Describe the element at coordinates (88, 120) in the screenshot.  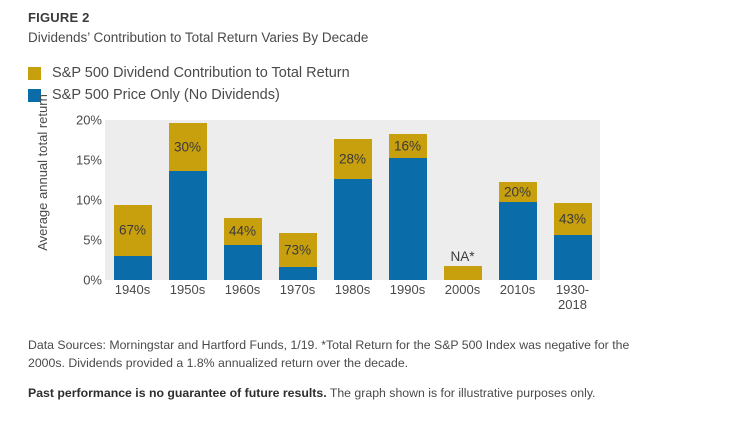
I see `y-tick-label: 20%` at that location.